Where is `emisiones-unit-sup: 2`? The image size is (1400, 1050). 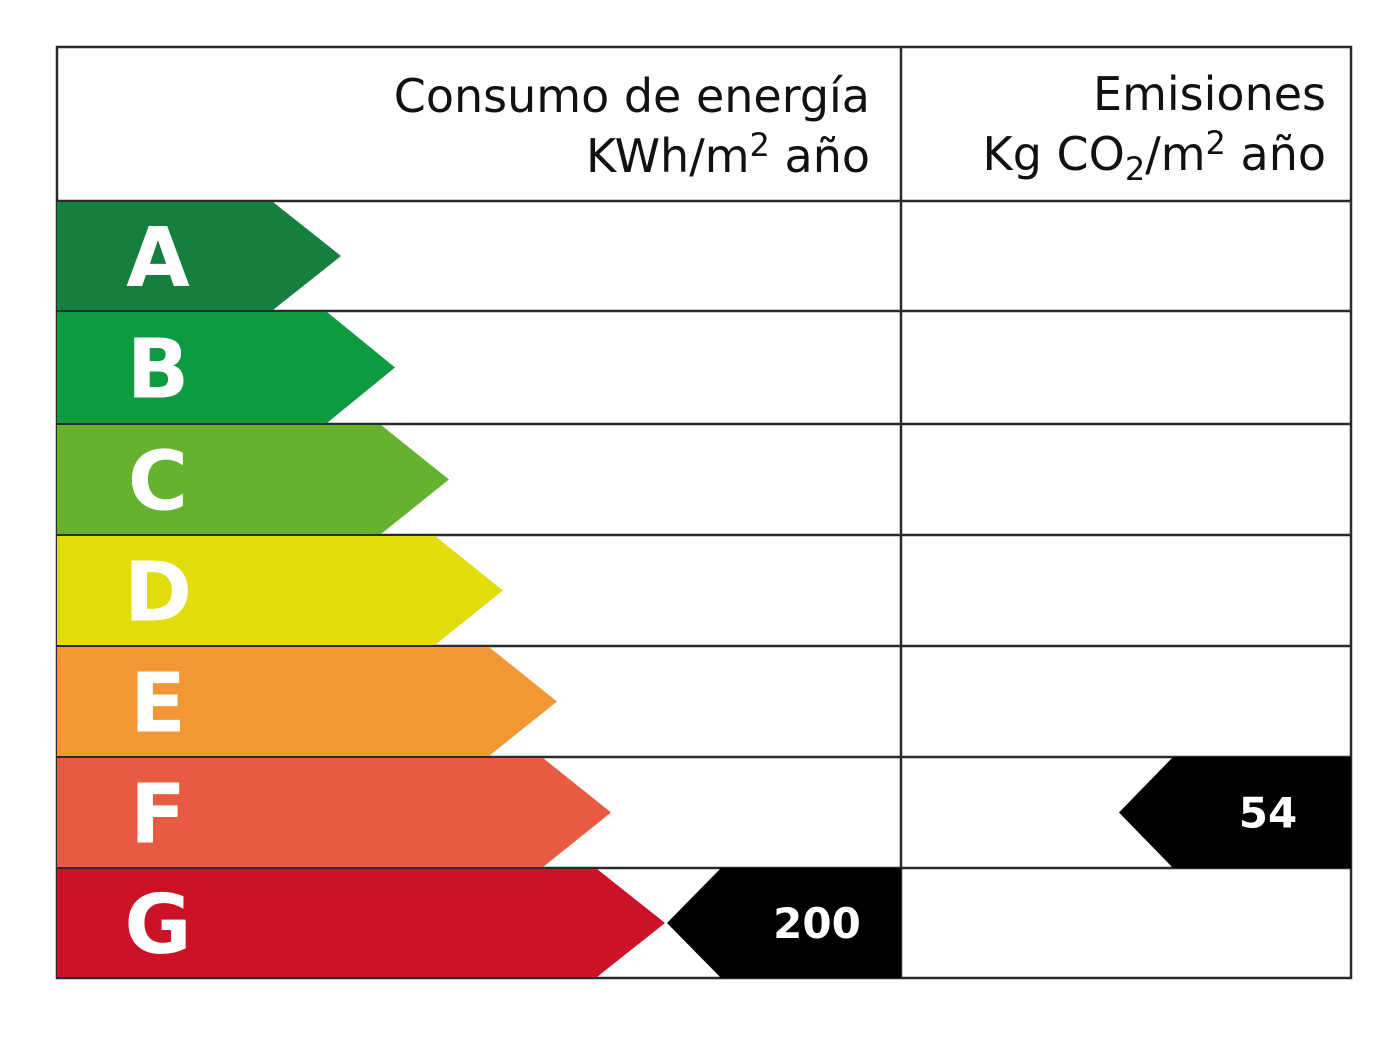
emisiones-unit-sup: 2 is located at coordinates (1216, 143).